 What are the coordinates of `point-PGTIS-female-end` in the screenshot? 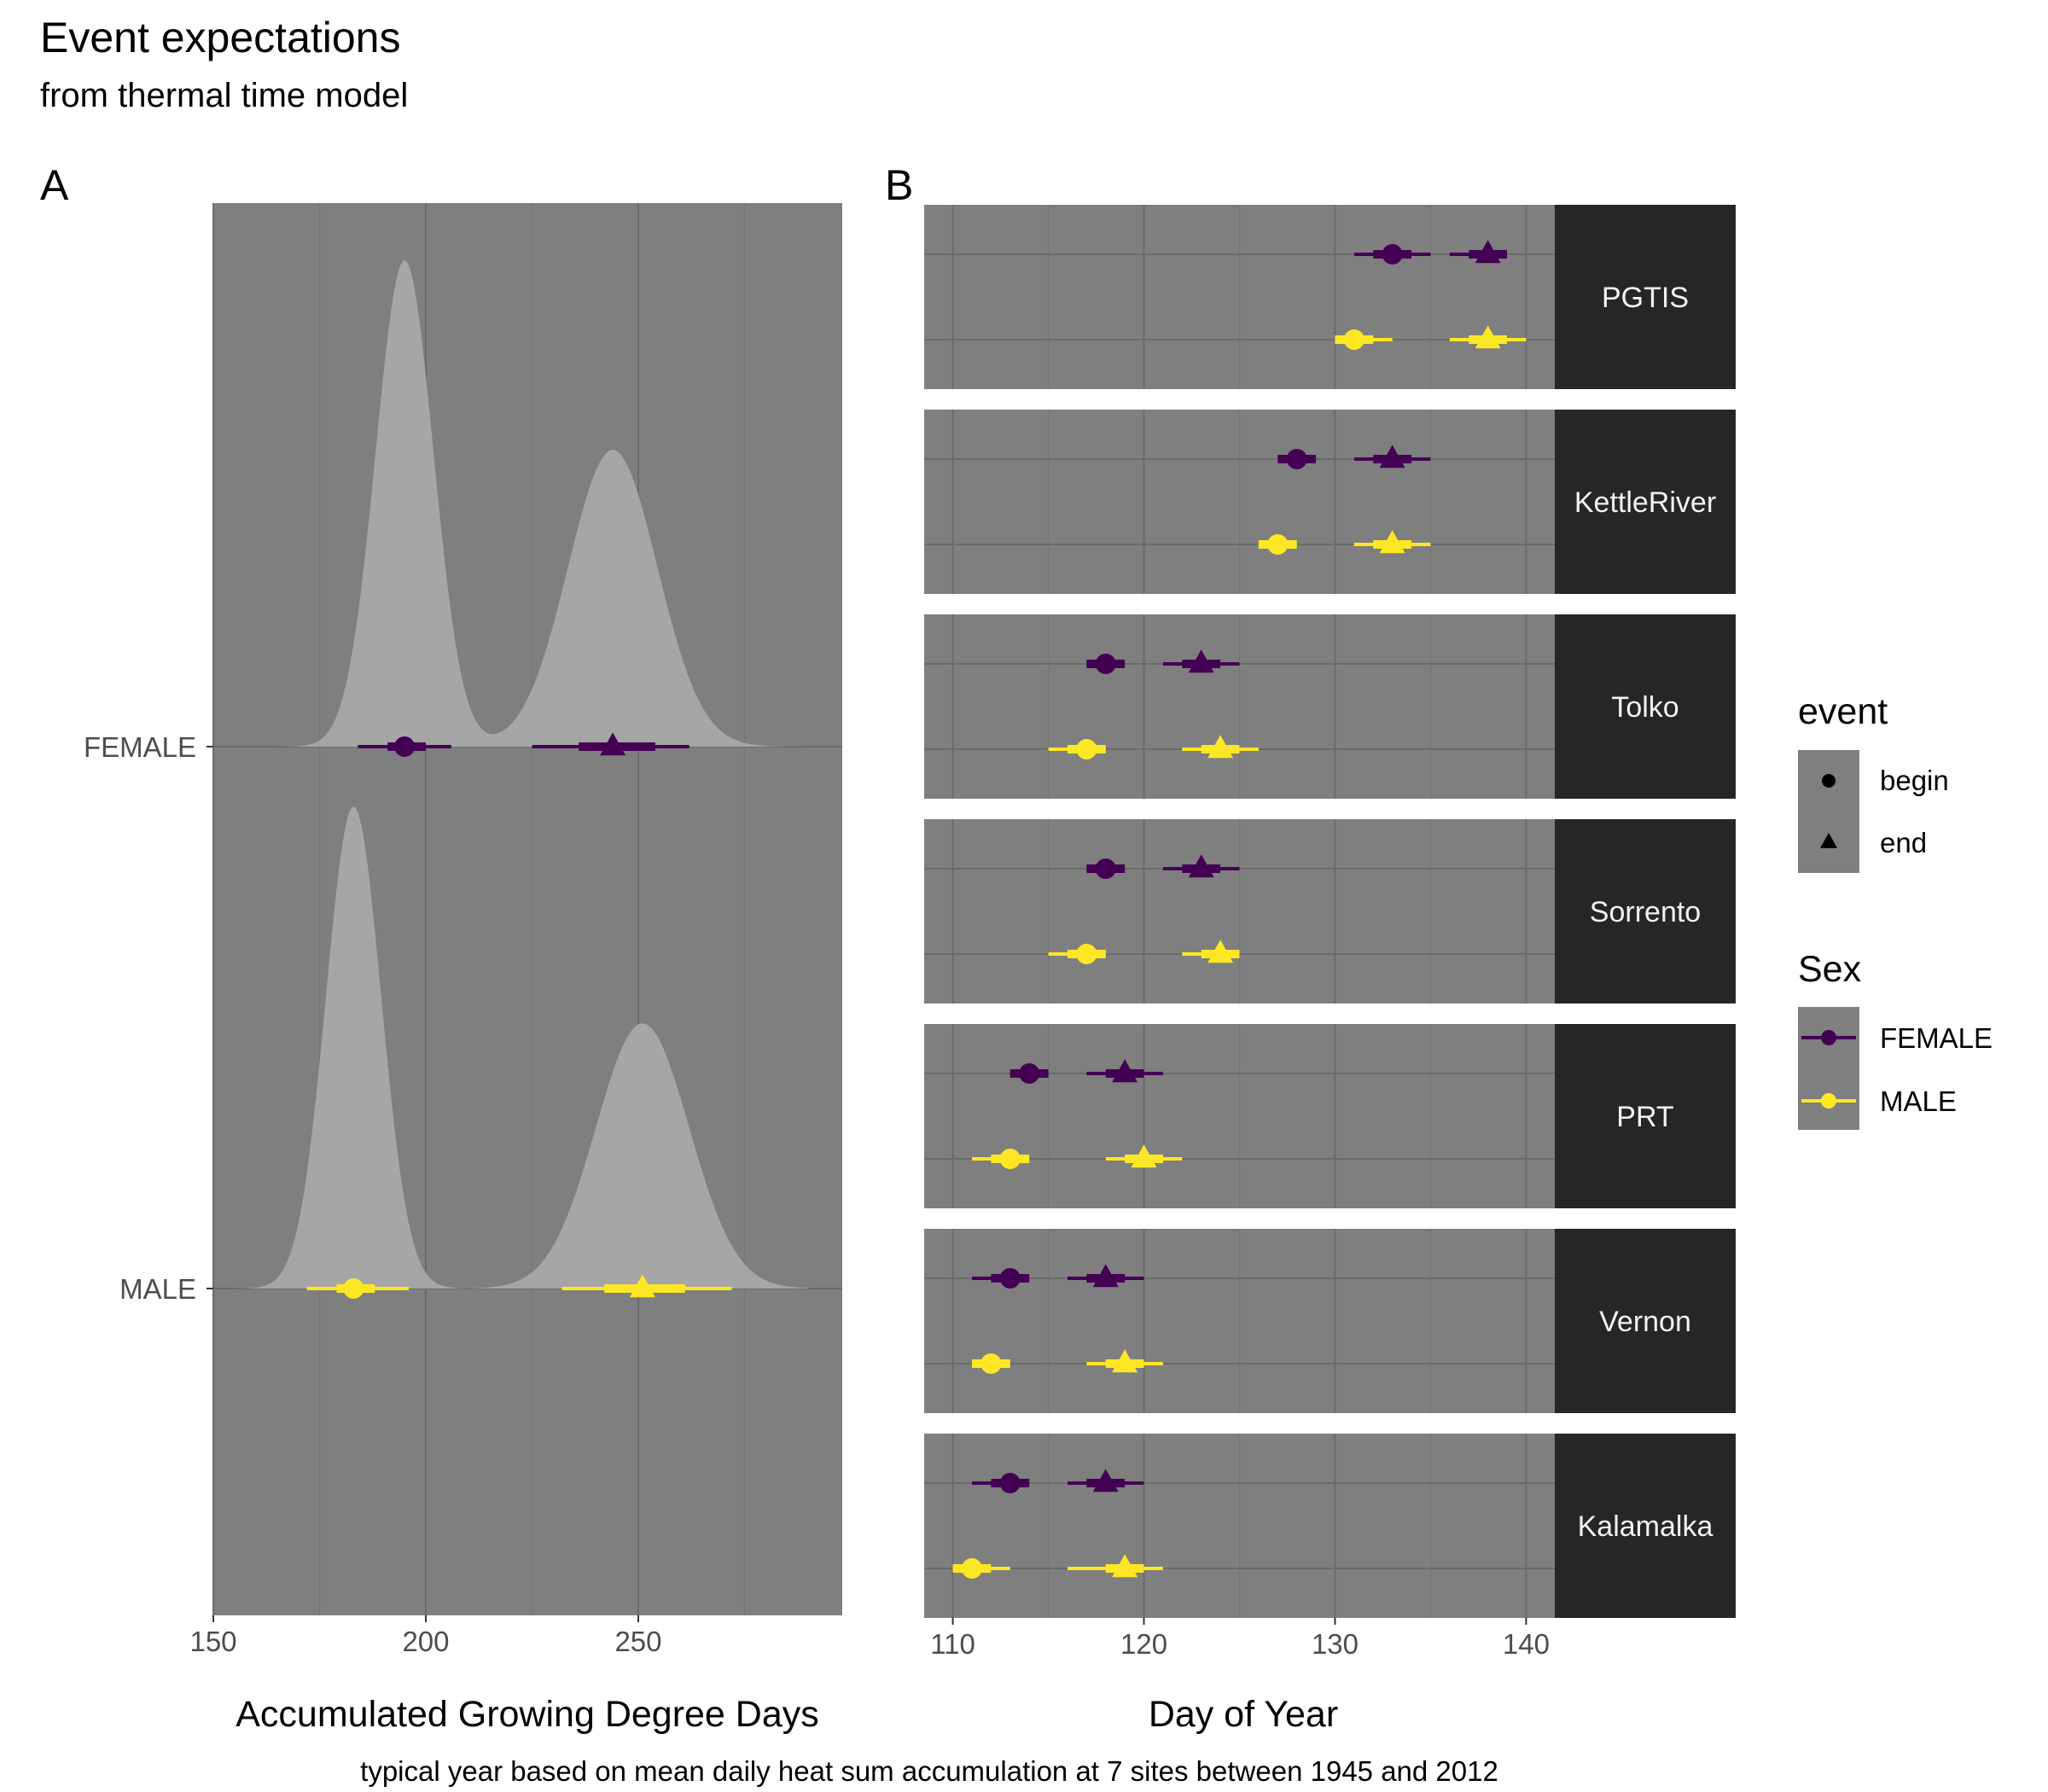 It's located at (1488, 252).